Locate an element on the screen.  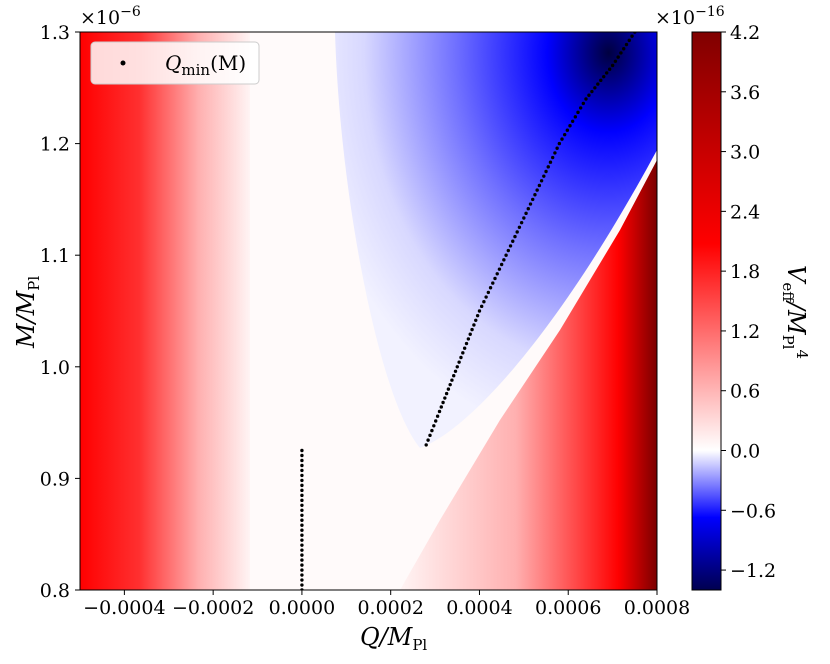
legend-marker is located at coordinates (123, 63).